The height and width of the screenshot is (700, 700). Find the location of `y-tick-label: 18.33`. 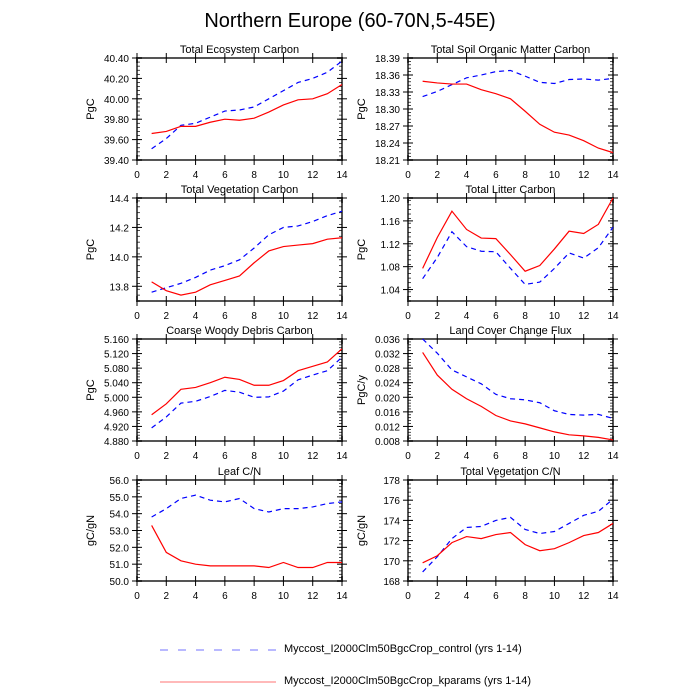

y-tick-label: 18.33 is located at coordinates (387, 93).